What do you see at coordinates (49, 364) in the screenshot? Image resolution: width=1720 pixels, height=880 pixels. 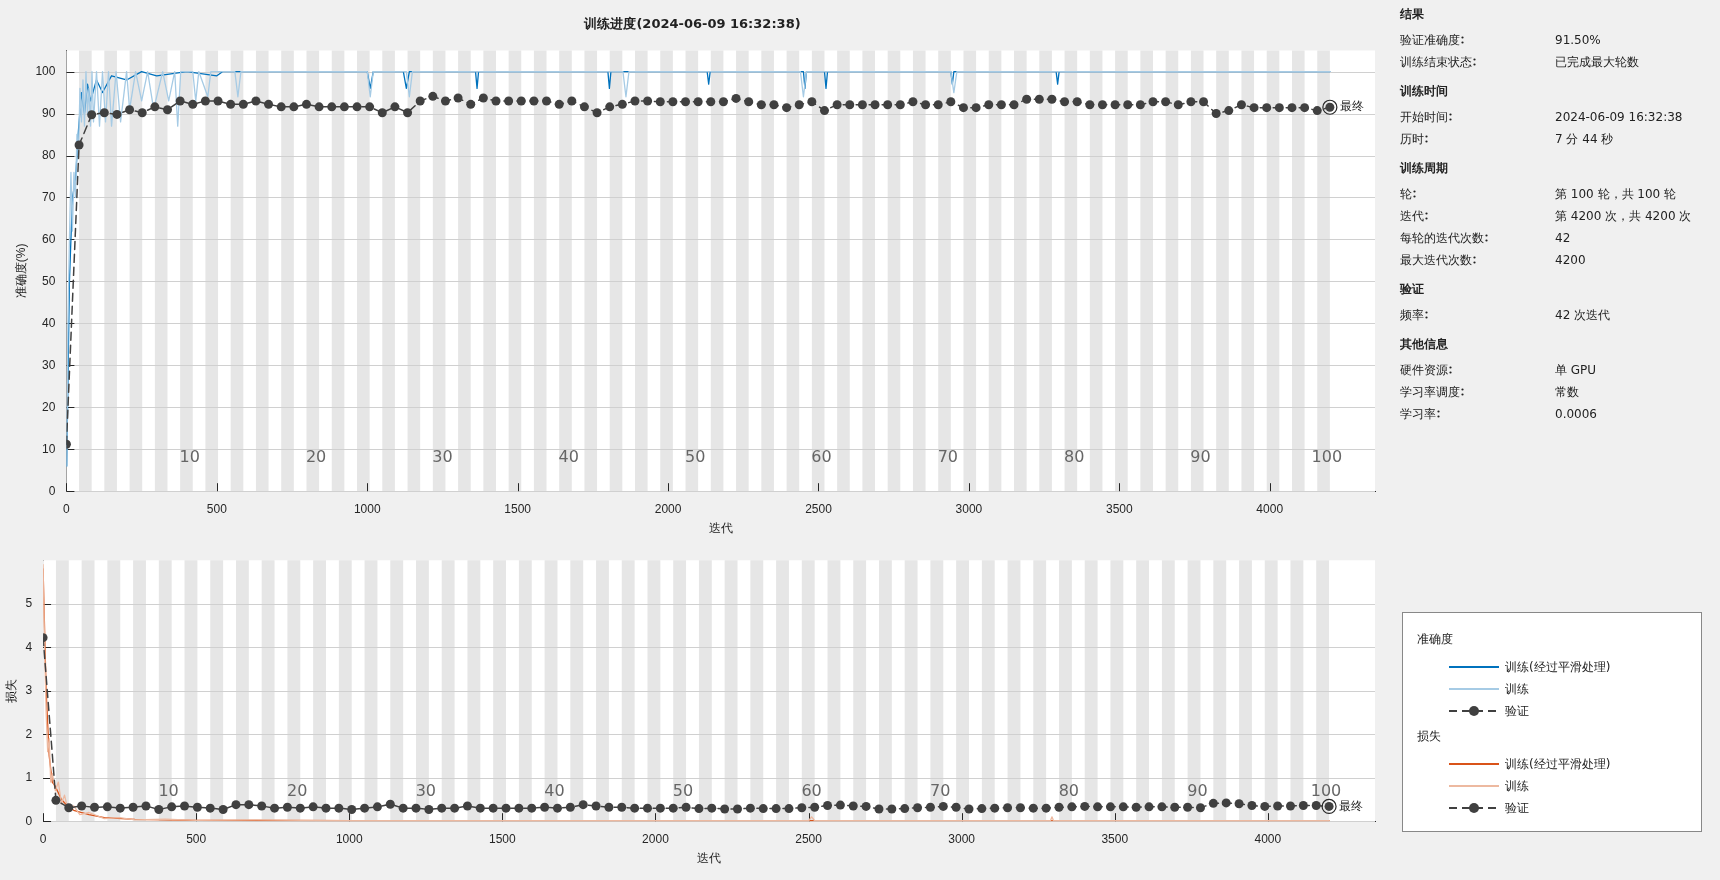 I see `y-tick-label: 30` at bounding box center [49, 364].